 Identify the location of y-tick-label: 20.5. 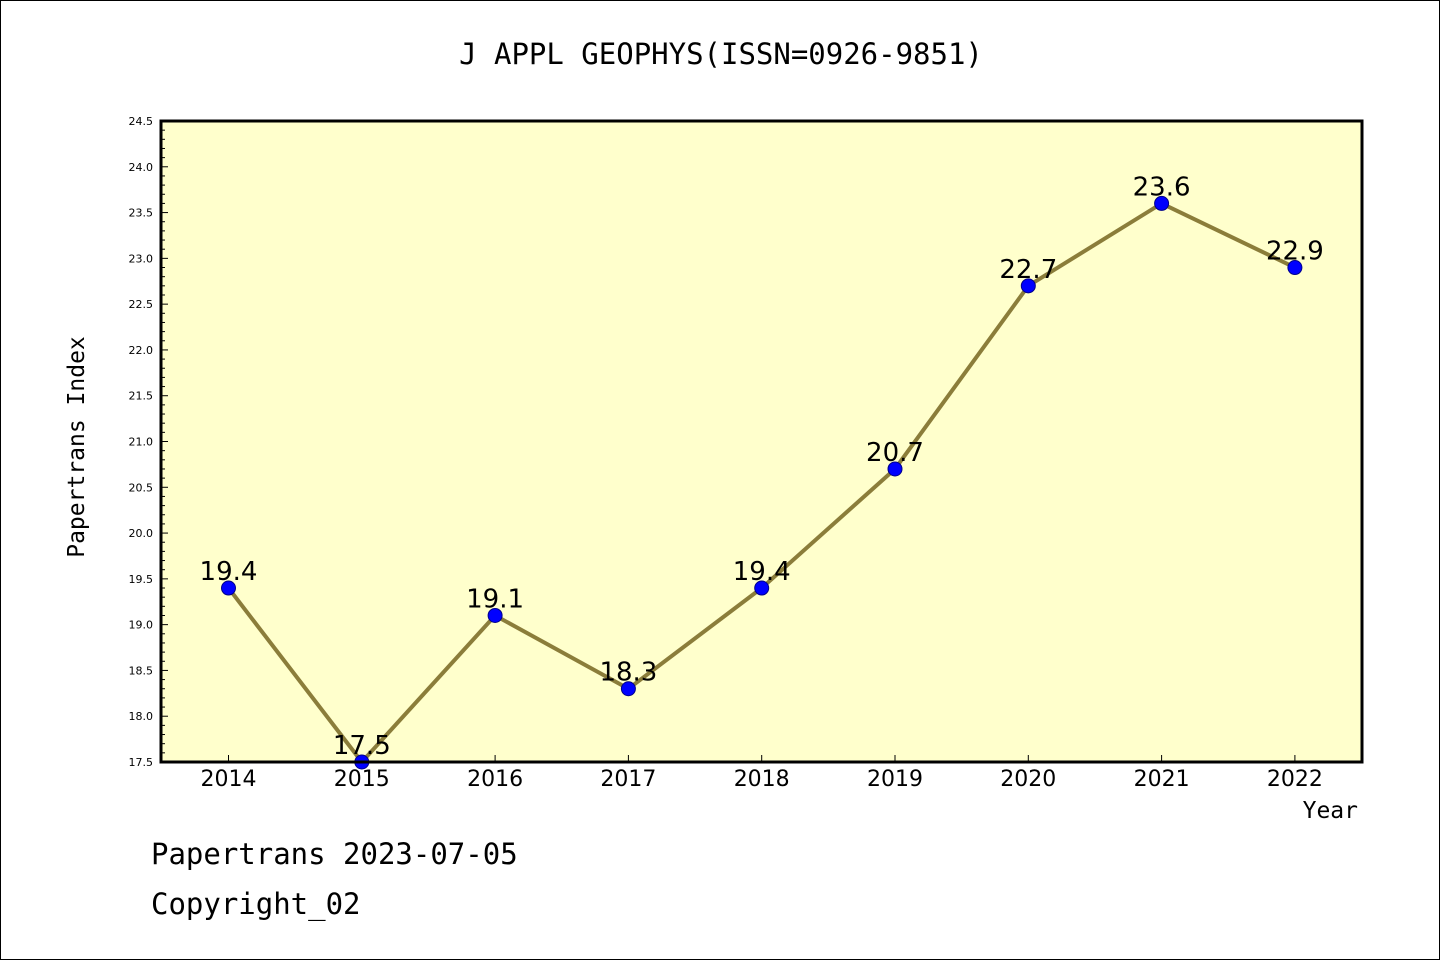
(141, 487).